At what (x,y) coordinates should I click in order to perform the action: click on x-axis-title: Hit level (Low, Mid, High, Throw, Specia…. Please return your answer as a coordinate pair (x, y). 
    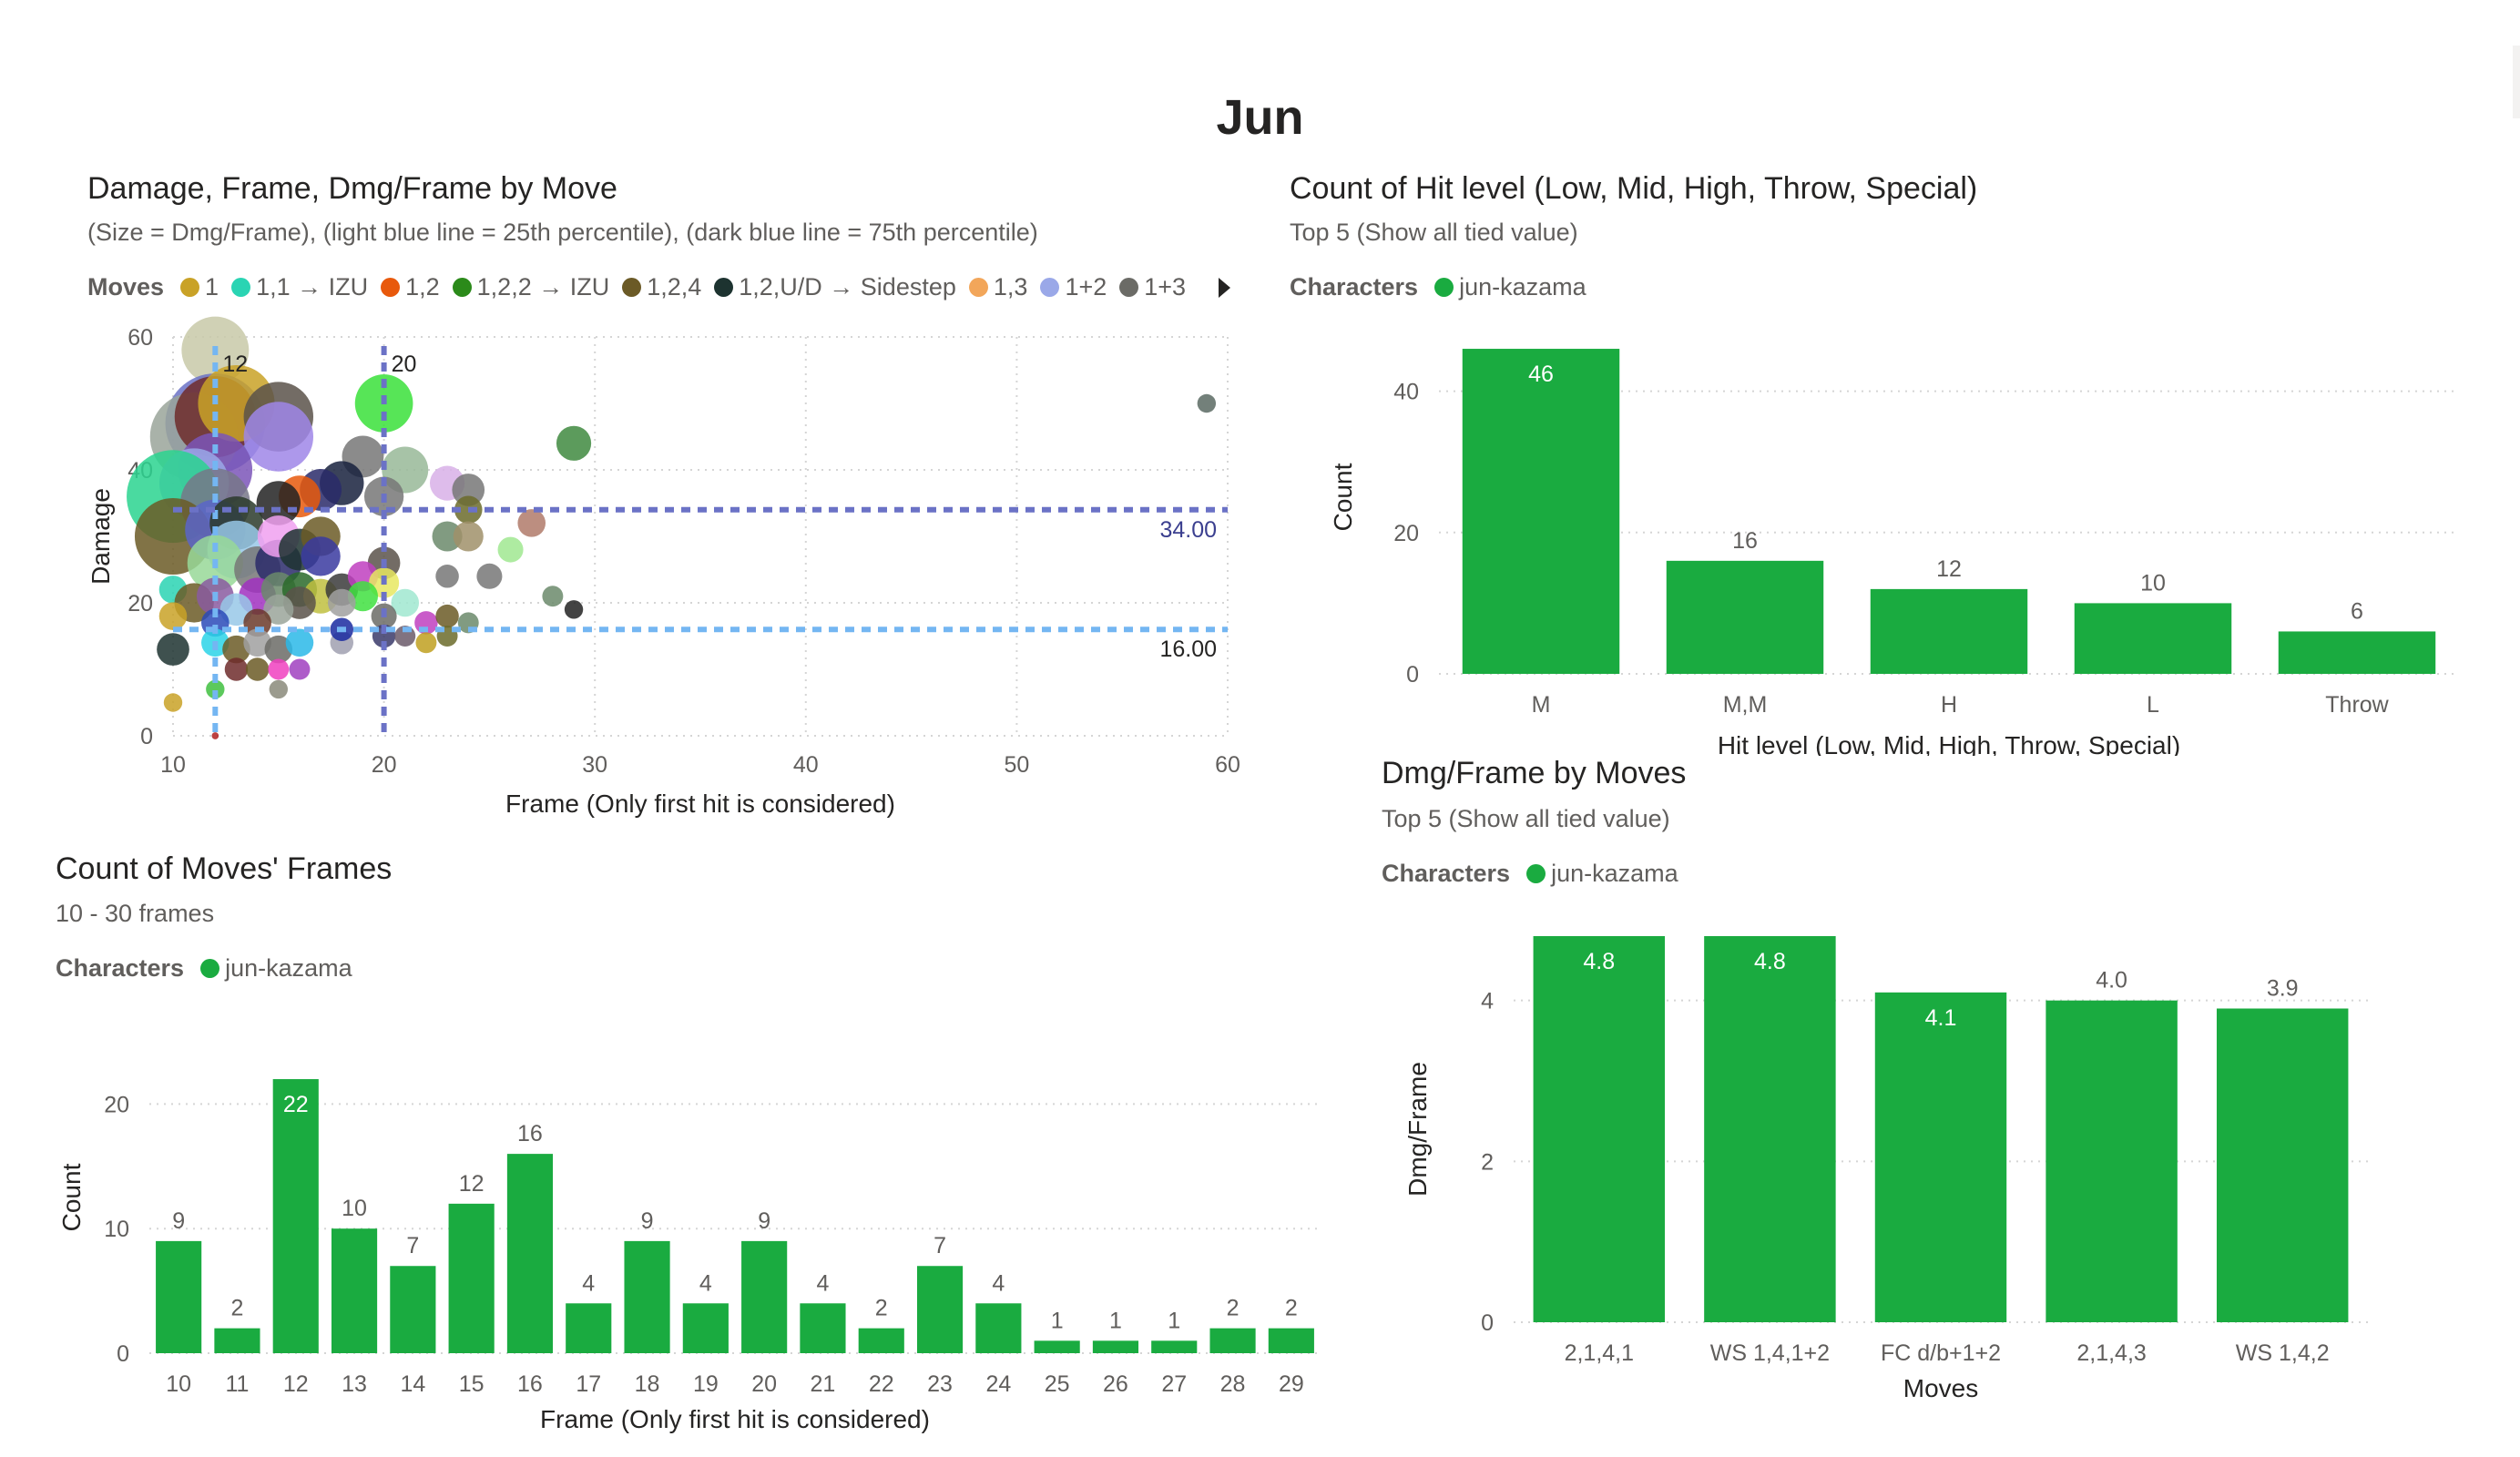
    Looking at the image, I should click on (1949, 743).